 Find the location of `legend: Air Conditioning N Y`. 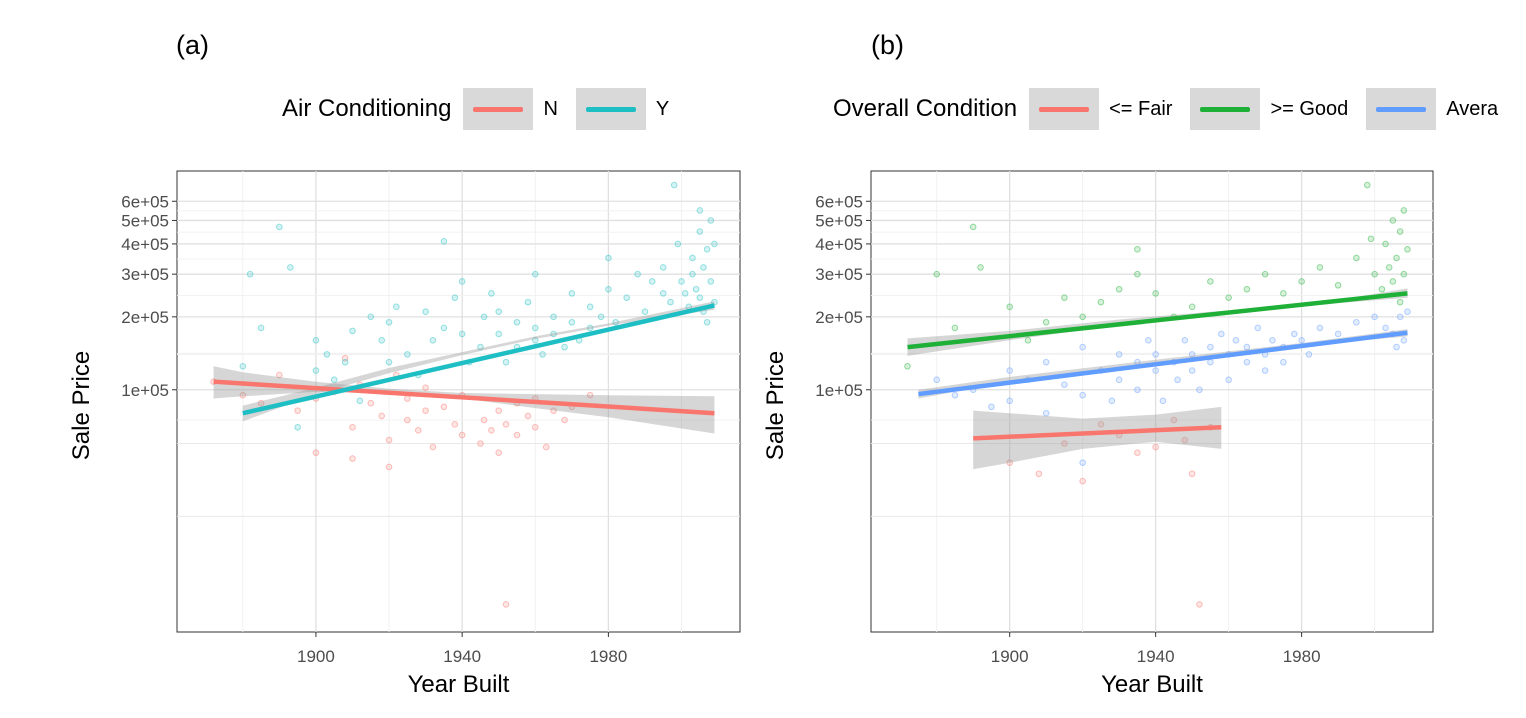

legend: Air Conditioning N Y is located at coordinates (484, 109).